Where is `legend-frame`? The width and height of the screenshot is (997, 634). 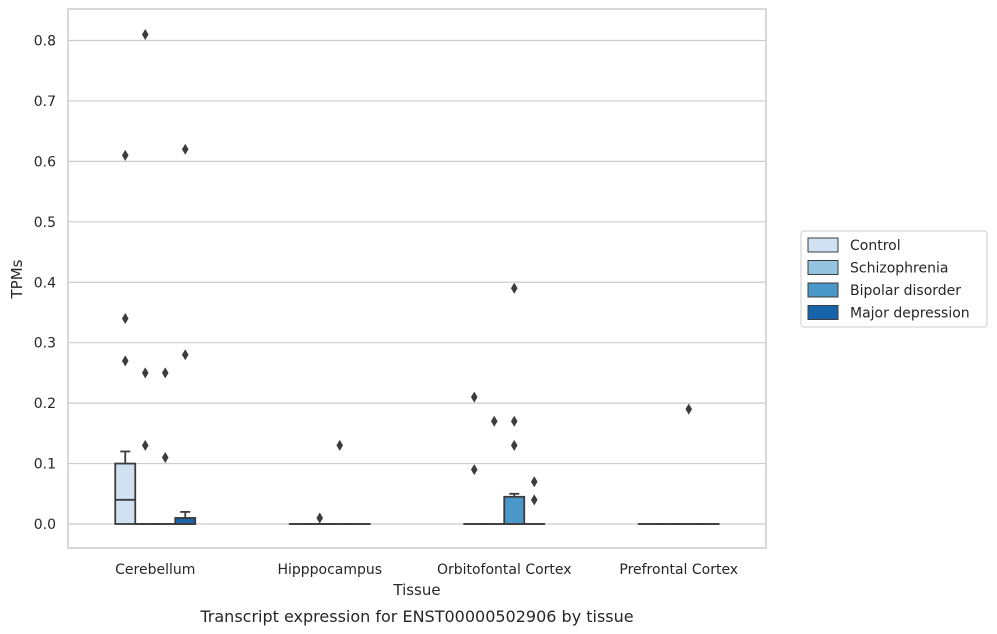 legend-frame is located at coordinates (894, 279).